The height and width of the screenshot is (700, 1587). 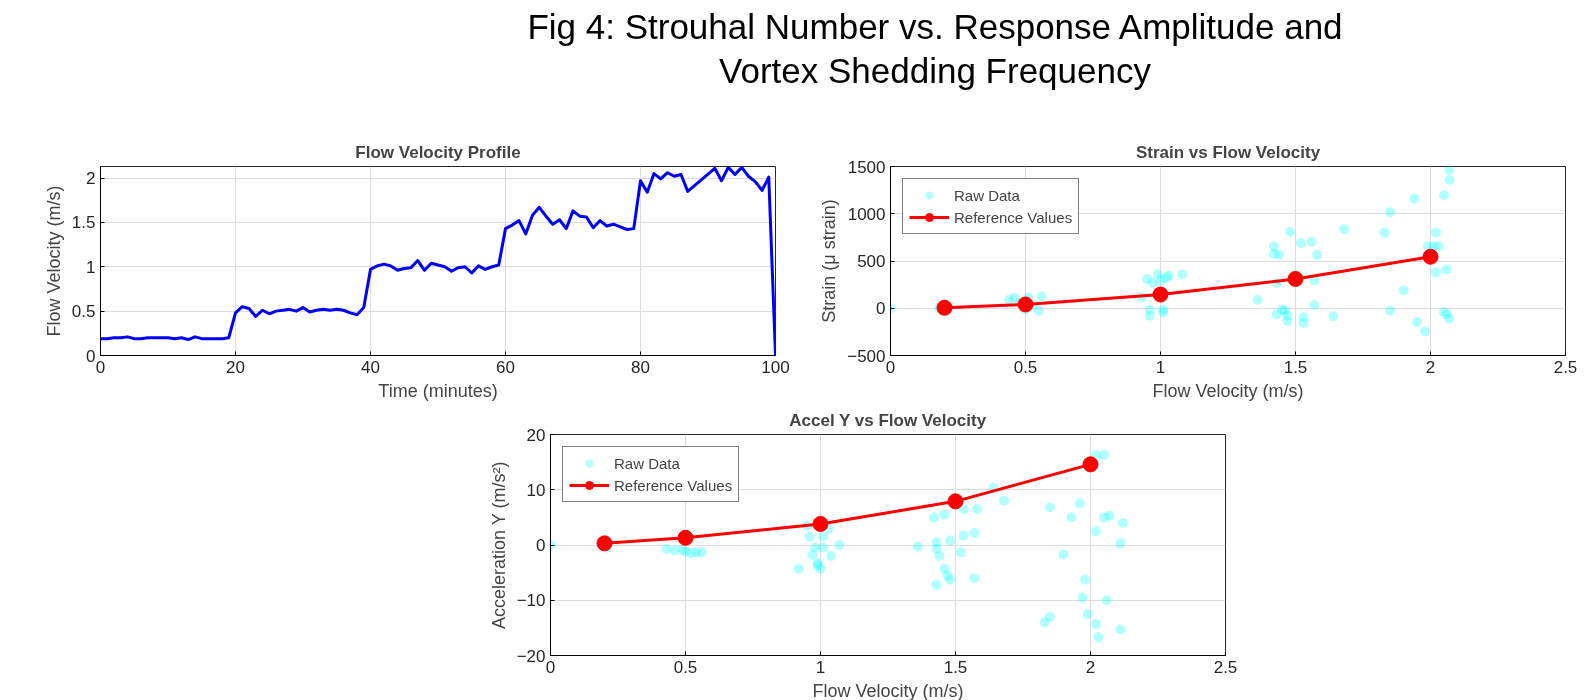 What do you see at coordinates (536, 435) in the screenshot?
I see `y-tick-label: 20` at bounding box center [536, 435].